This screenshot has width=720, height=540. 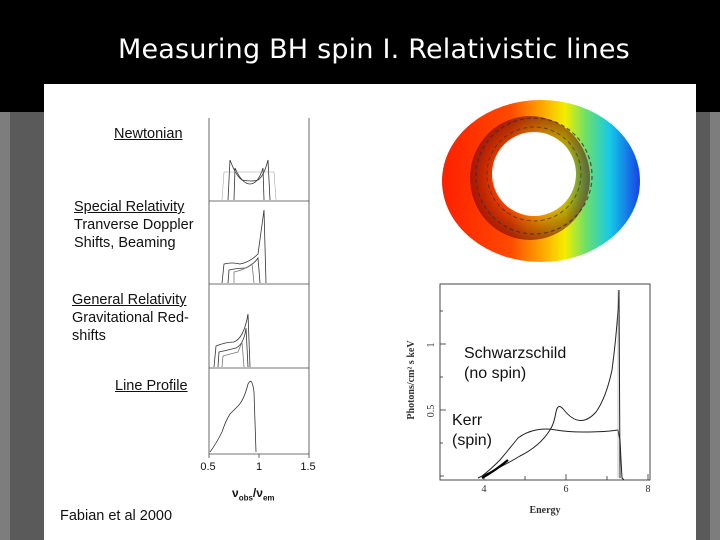 I want to click on annotation-schwarzschild: Schwarzschild (no spin), so click(x=515, y=363).